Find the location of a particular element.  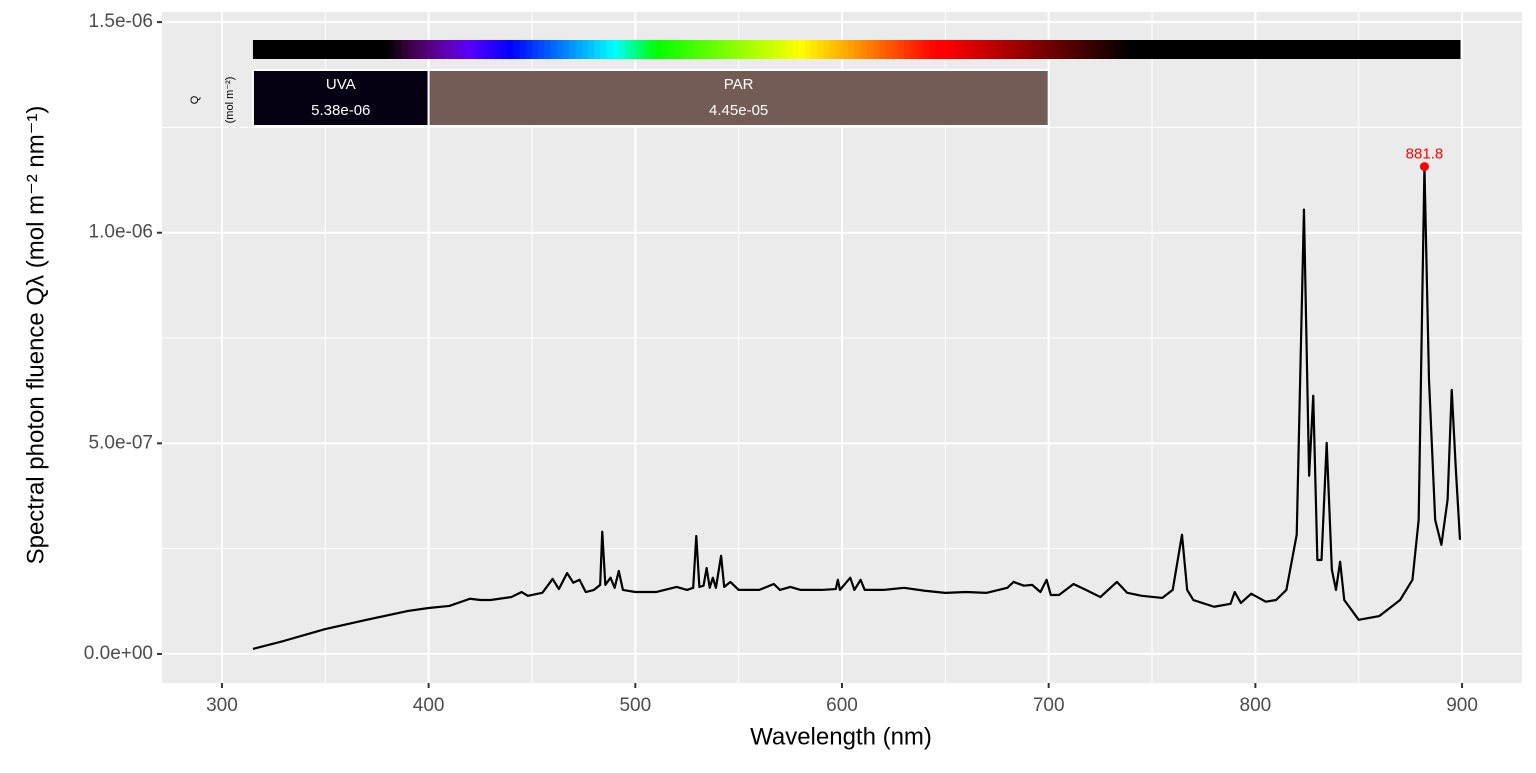

band-value: 5.38e-06 is located at coordinates (340, 110).